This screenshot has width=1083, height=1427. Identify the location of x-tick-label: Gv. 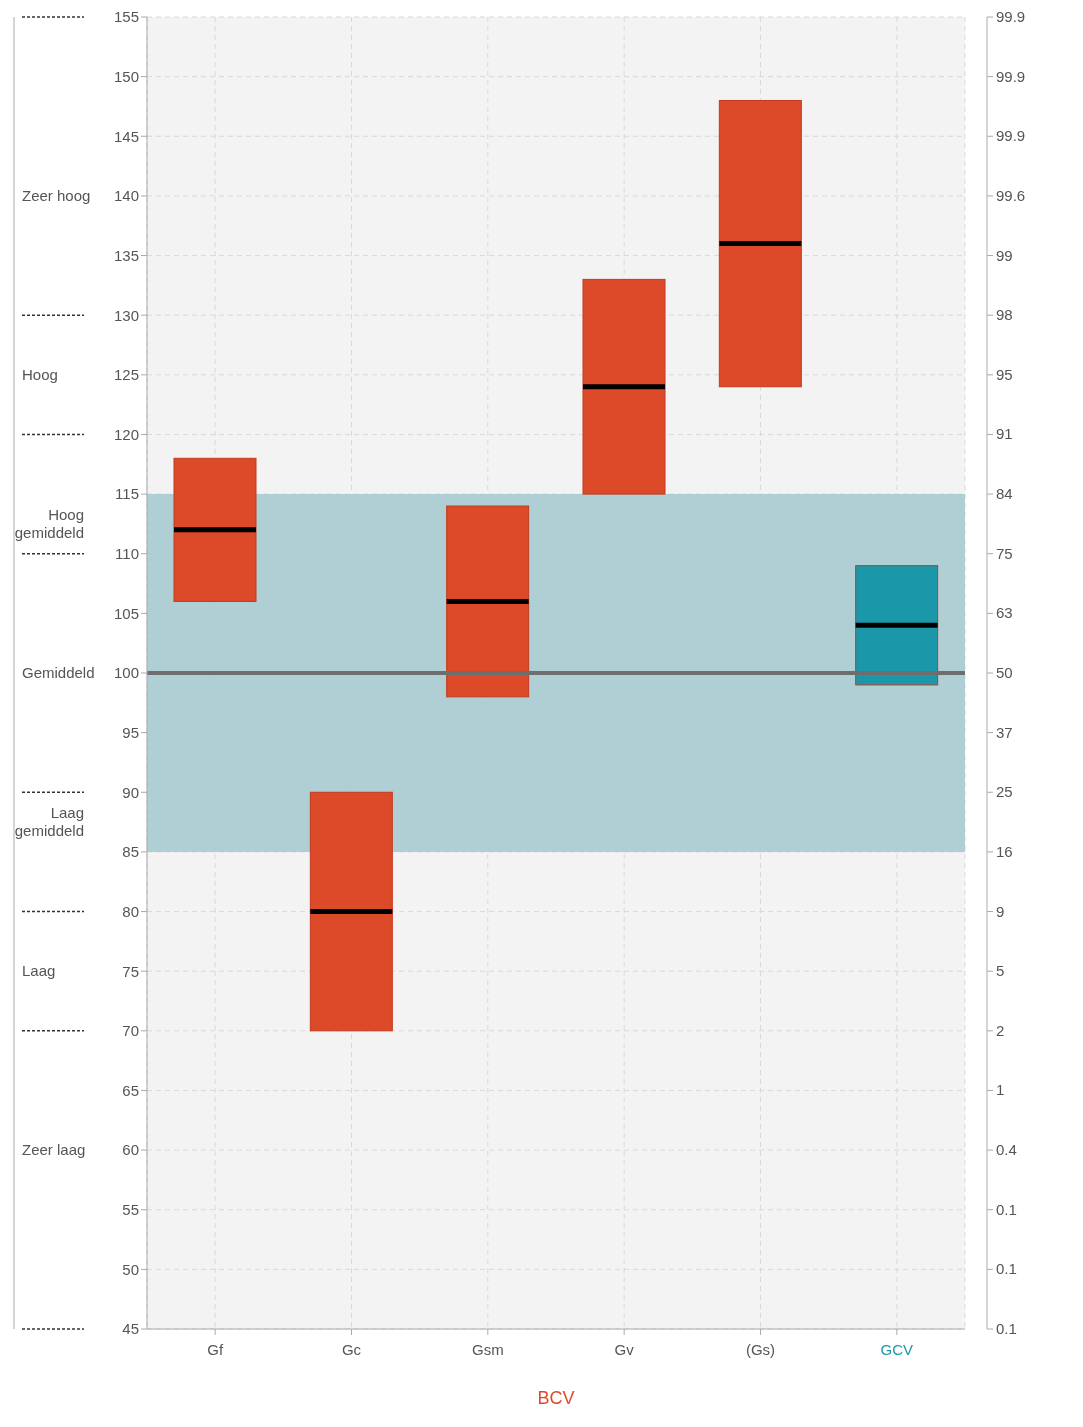
(624, 1349).